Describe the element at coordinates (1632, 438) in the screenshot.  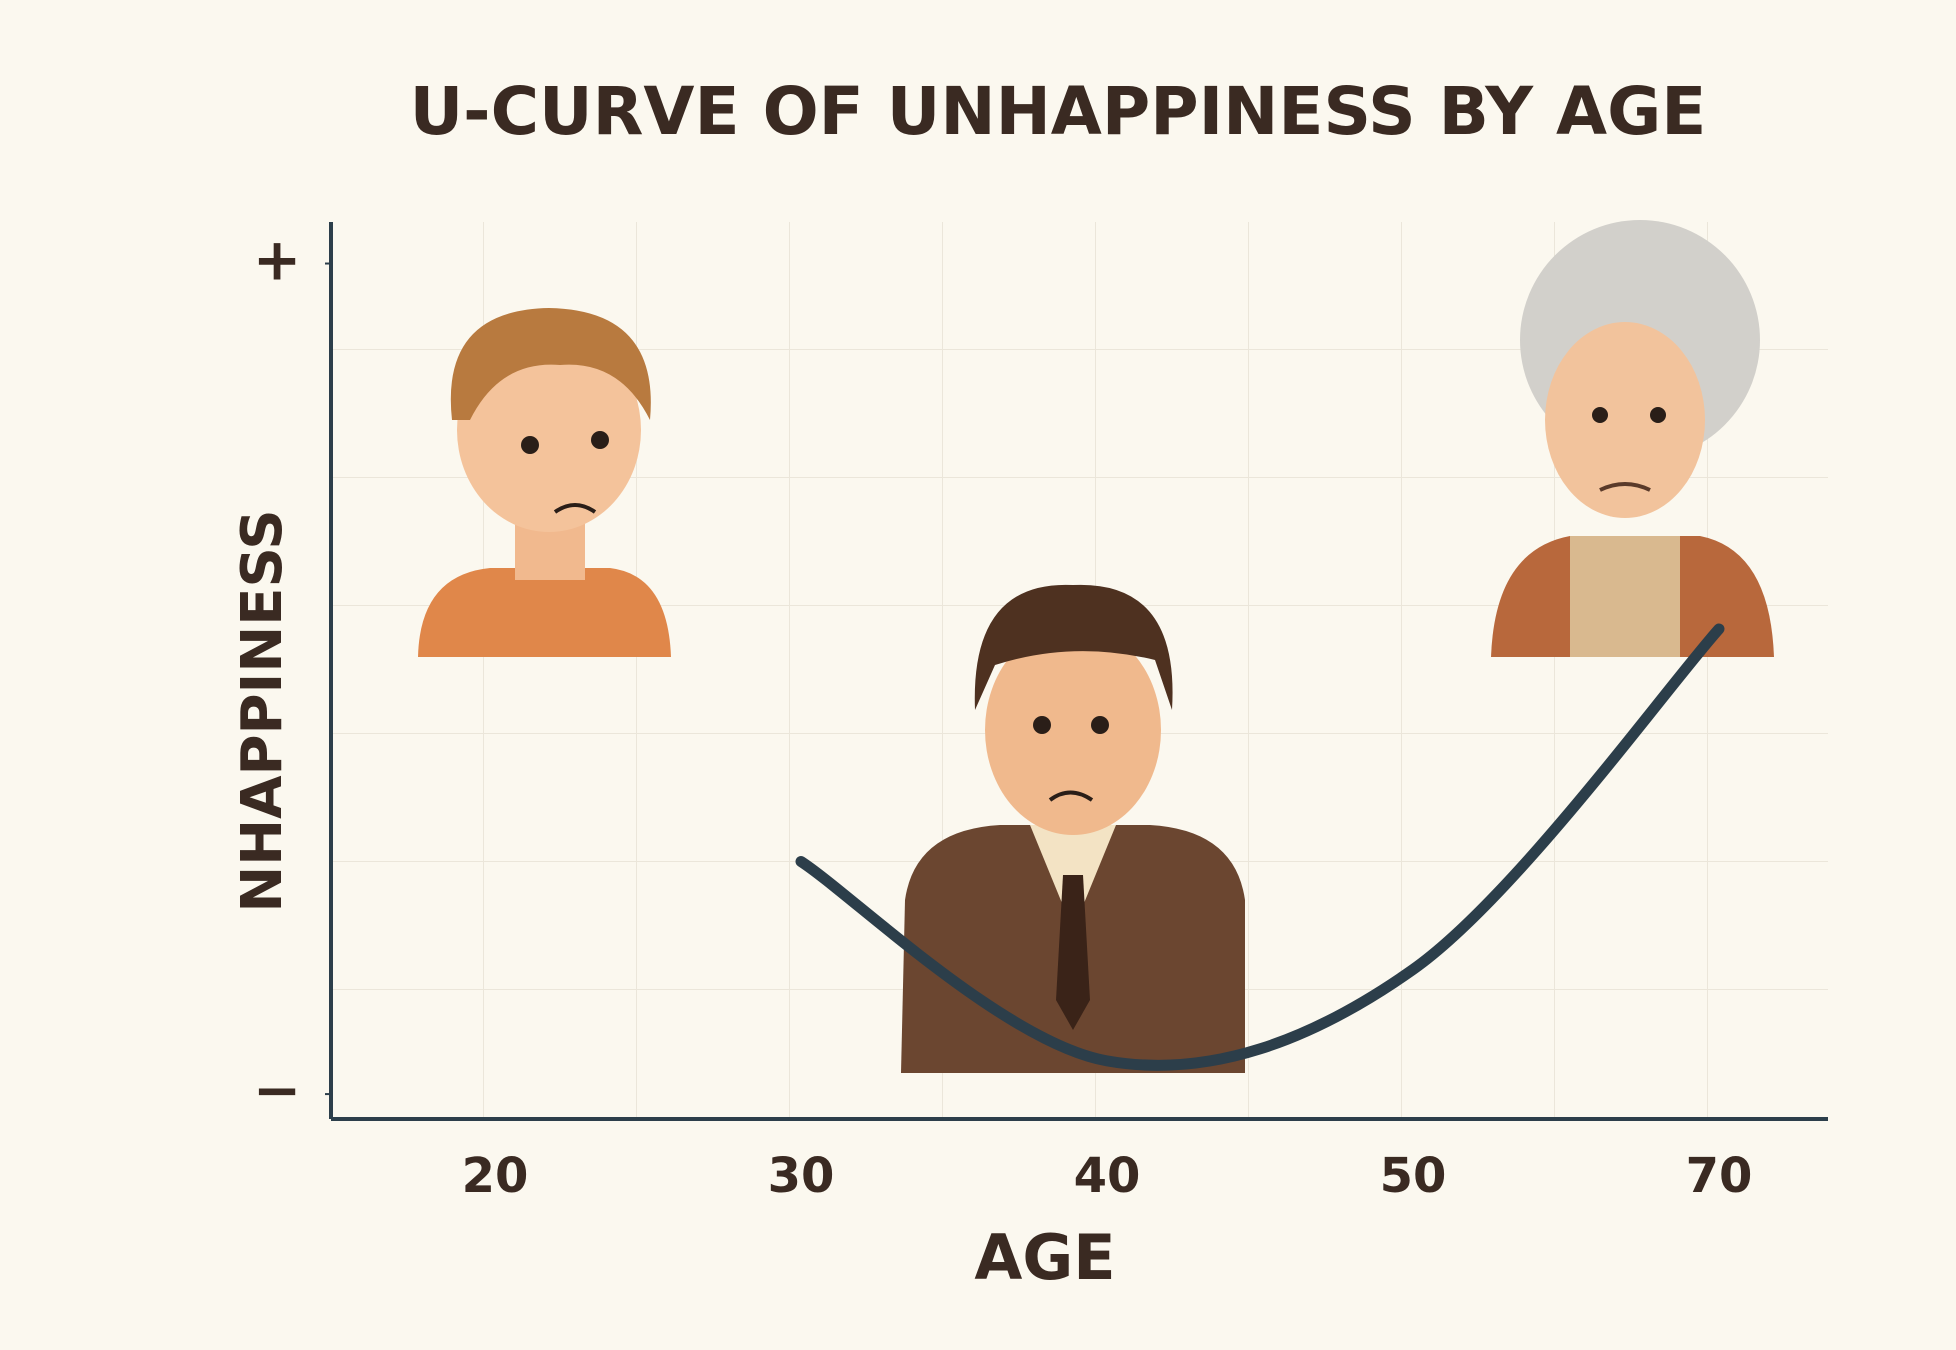
I see `older-person-illustration` at that location.